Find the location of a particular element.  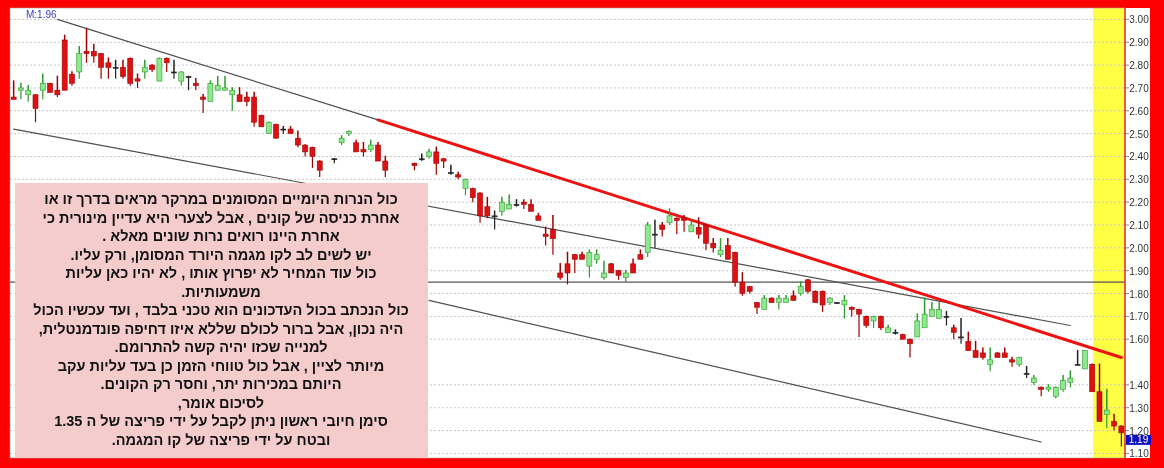

y-tick-label: 1.30 is located at coordinates (1139, 408).